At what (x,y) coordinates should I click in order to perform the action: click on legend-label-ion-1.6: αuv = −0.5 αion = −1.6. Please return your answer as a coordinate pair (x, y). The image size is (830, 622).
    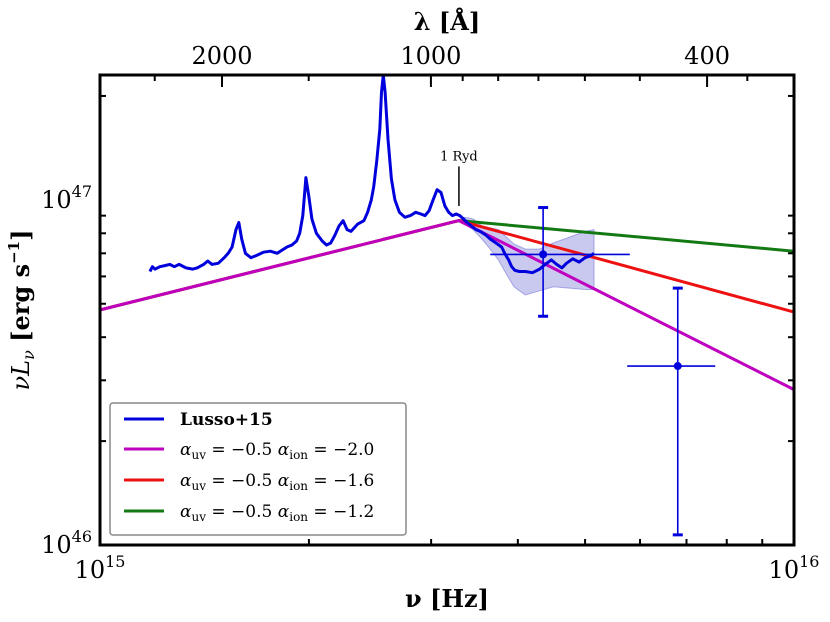
    Looking at the image, I should click on (277, 482).